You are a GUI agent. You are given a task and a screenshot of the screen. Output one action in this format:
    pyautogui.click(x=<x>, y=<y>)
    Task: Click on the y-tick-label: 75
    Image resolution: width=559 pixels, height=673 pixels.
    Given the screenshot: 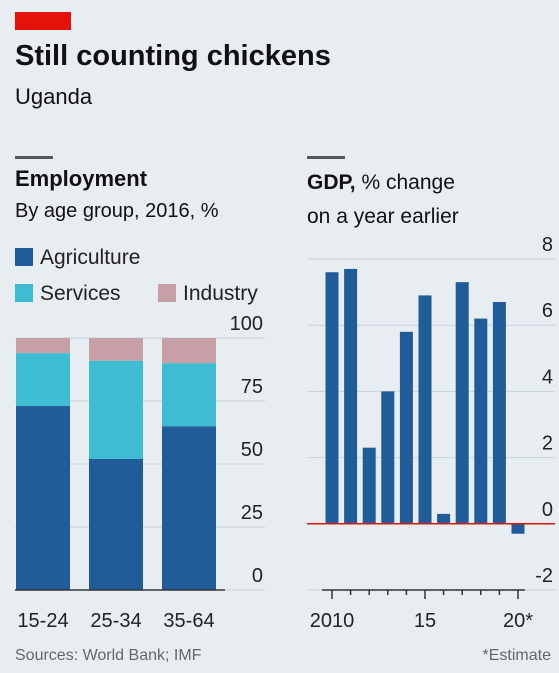 What is the action you would take?
    pyautogui.click(x=252, y=387)
    